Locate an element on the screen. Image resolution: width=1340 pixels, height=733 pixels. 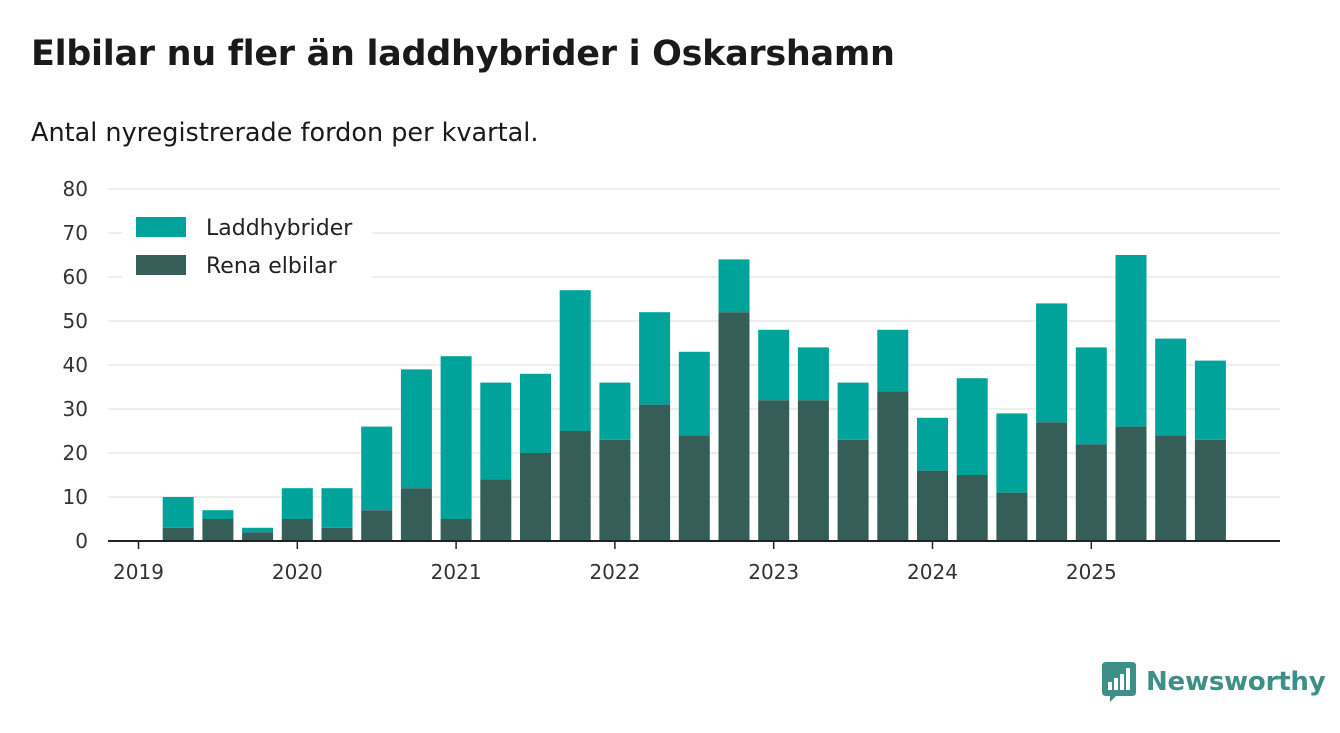
legend: Laddhybrider Rena elbilar is located at coordinates (247, 243).